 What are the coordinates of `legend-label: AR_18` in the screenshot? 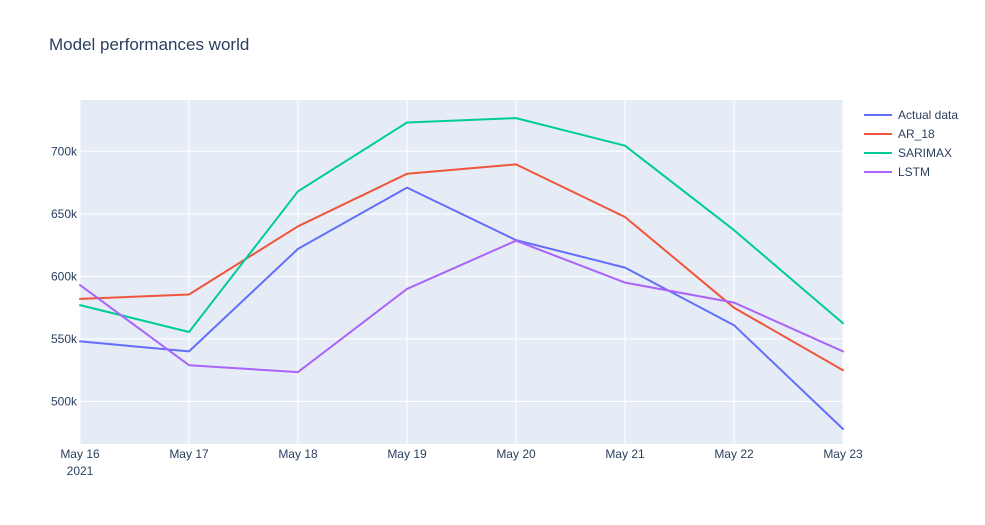 It's located at (916, 134).